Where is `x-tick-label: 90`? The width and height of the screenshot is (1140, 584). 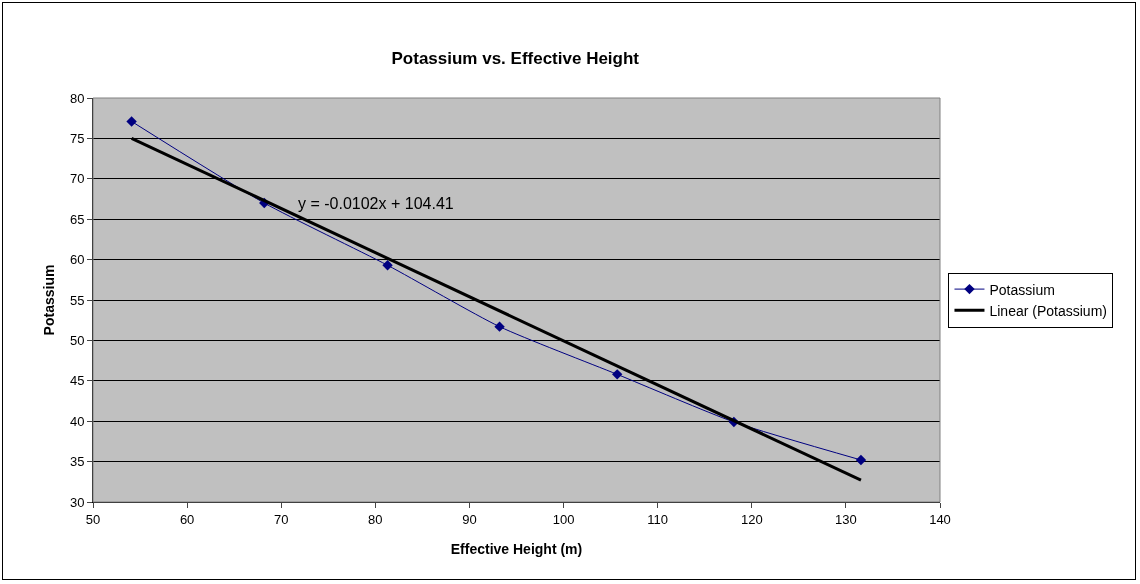 x-tick-label: 90 is located at coordinates (469, 519).